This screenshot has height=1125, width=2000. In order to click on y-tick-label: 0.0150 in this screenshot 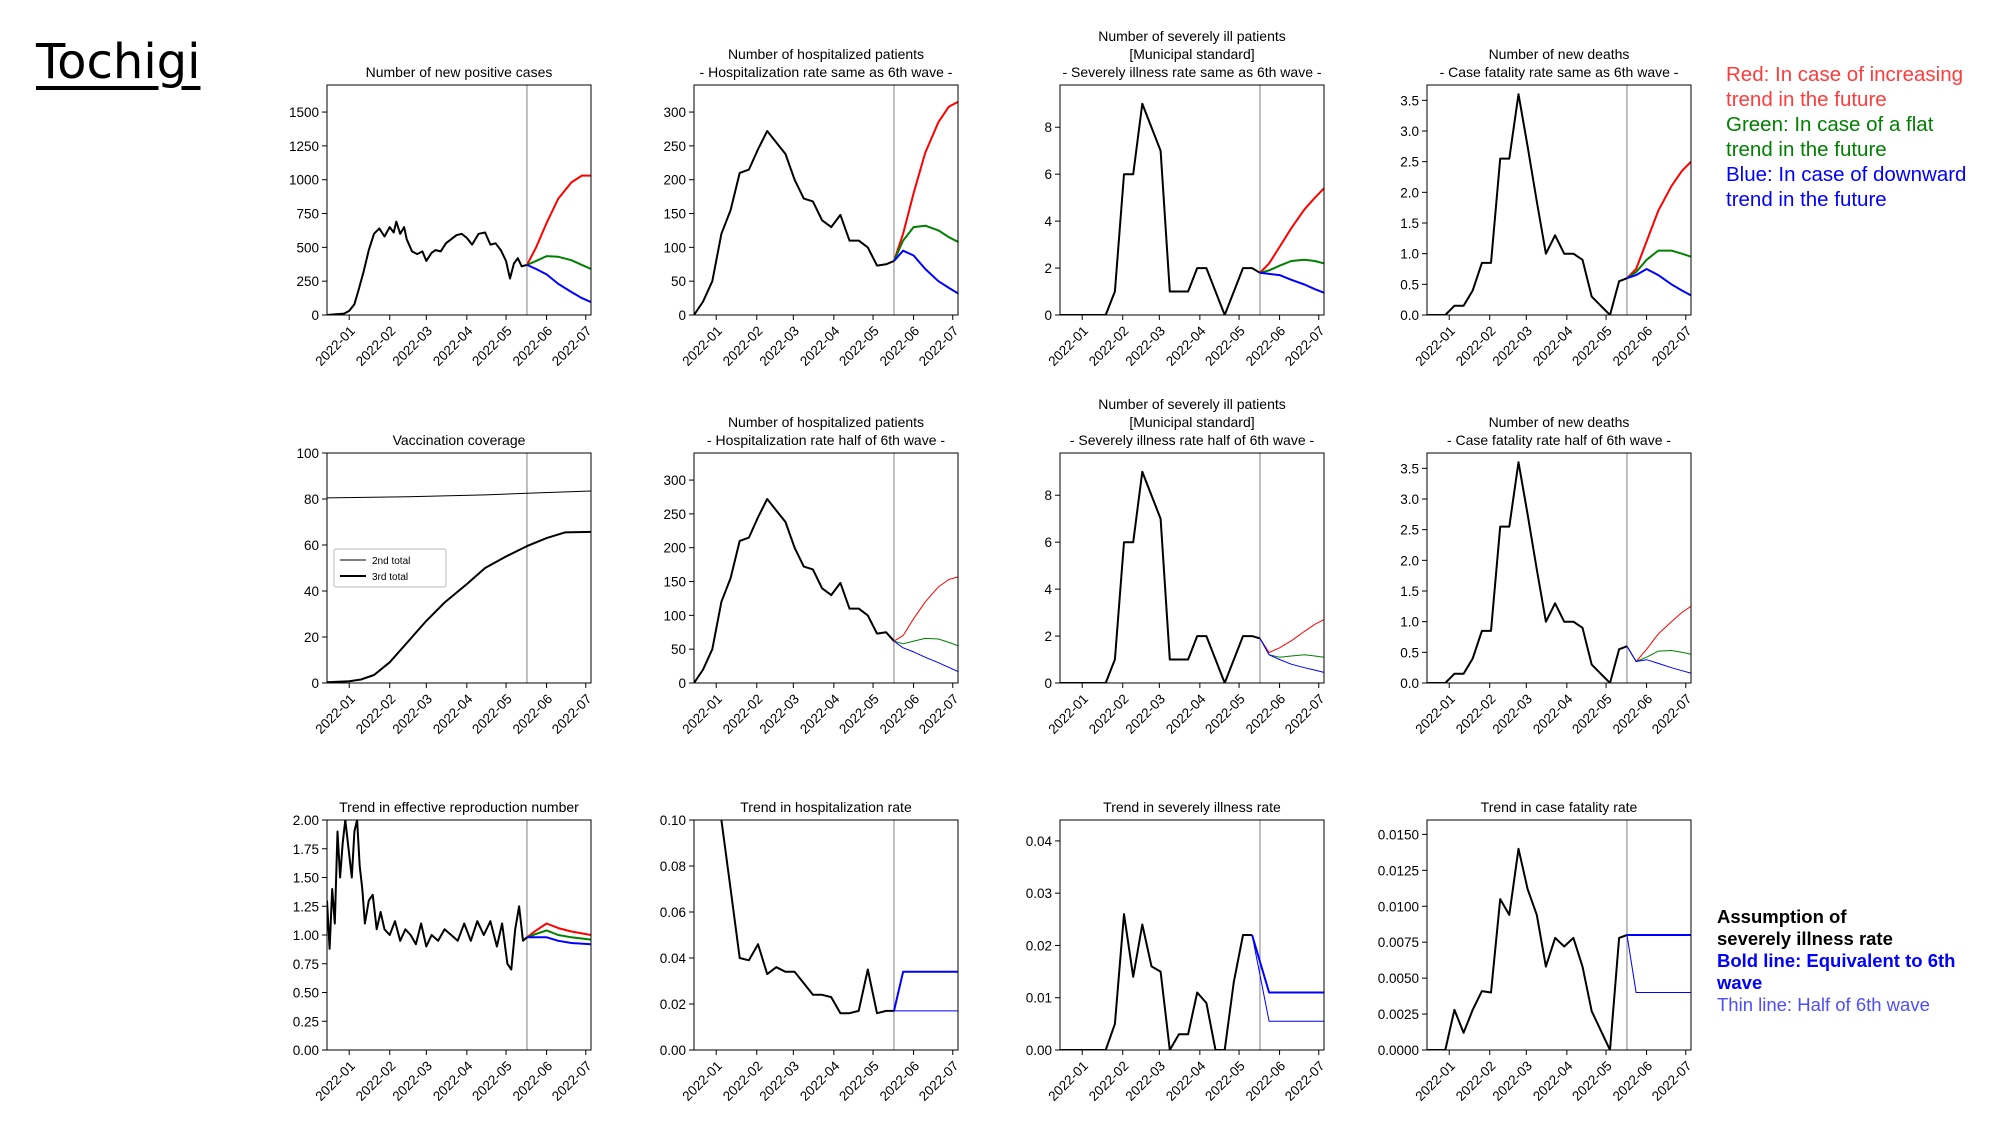, I will do `click(1398, 834)`.